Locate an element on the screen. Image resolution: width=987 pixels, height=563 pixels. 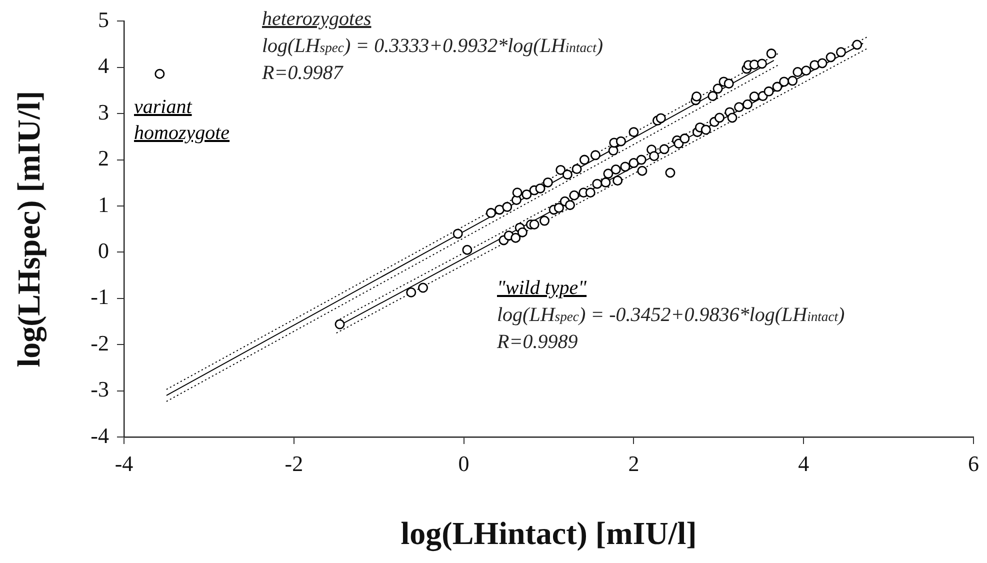
annotation: heterozygotes is located at coordinates (317, 19).